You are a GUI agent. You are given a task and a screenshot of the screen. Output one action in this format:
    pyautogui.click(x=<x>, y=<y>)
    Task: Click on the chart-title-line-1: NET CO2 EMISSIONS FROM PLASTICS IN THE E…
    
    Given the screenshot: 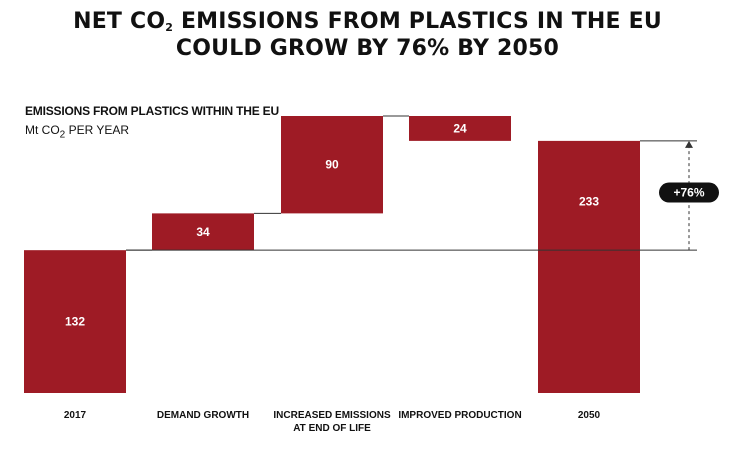 What is the action you would take?
    pyautogui.click(x=367, y=21)
    